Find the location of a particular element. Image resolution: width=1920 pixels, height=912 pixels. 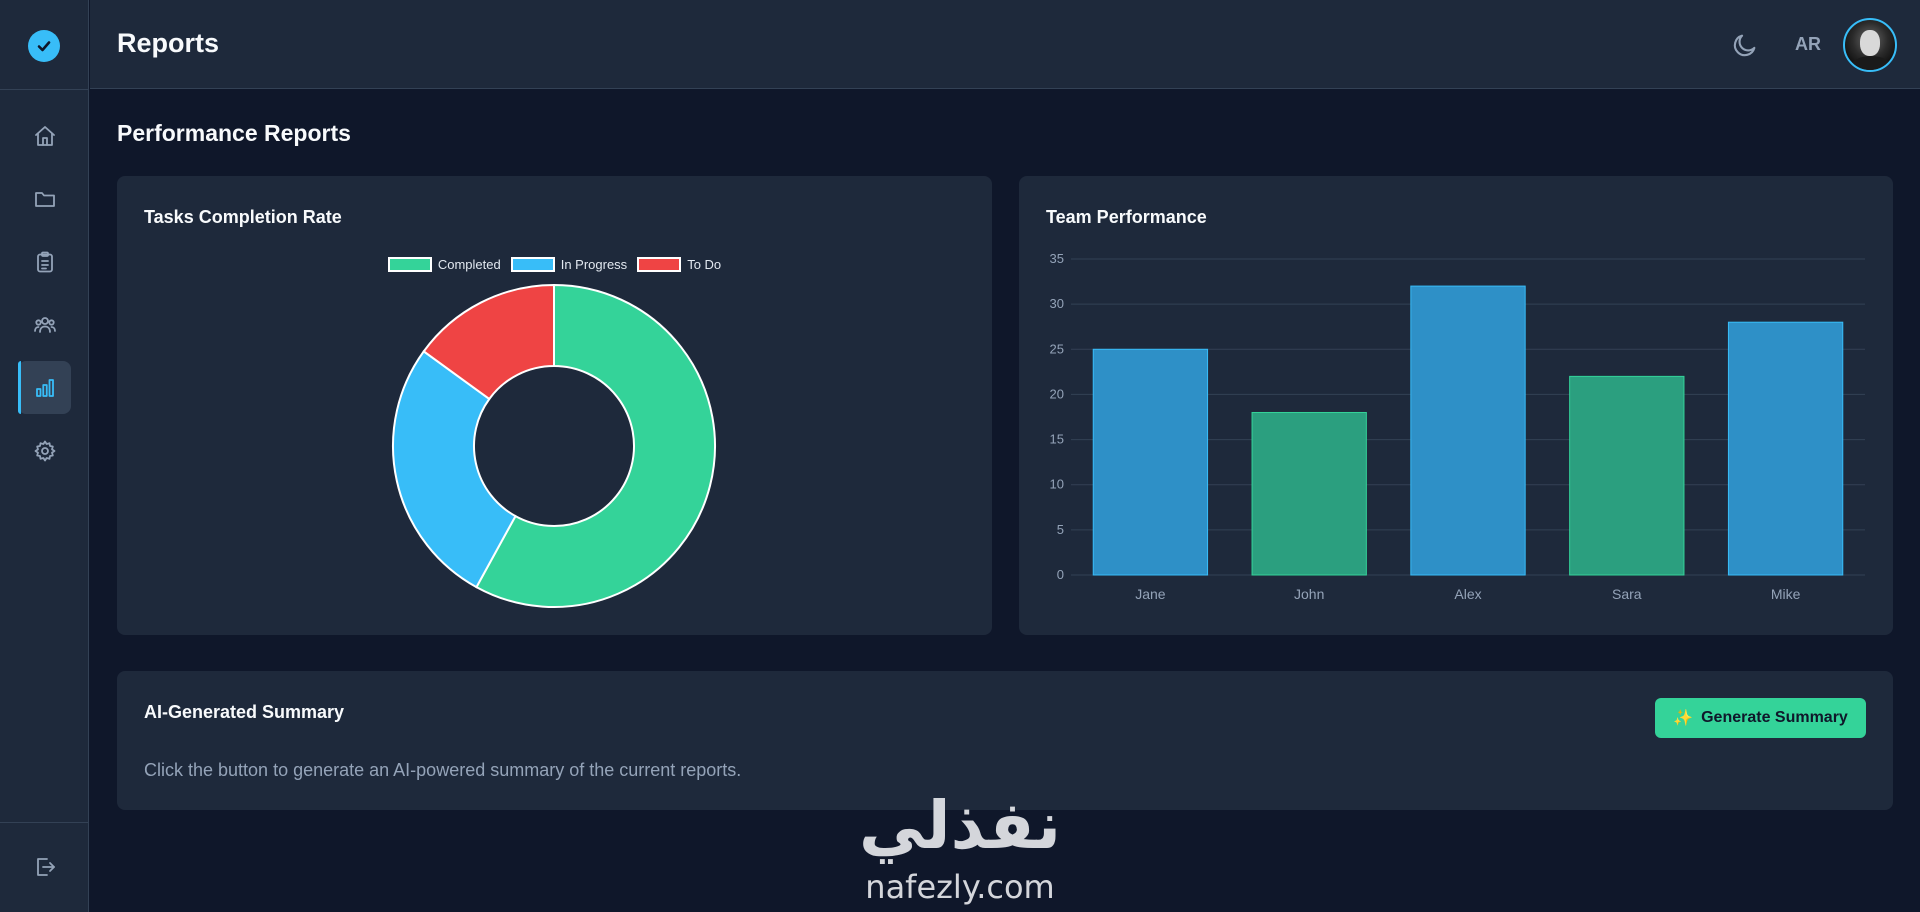

x-tick-label-jane: Jane is located at coordinates (1150, 594).